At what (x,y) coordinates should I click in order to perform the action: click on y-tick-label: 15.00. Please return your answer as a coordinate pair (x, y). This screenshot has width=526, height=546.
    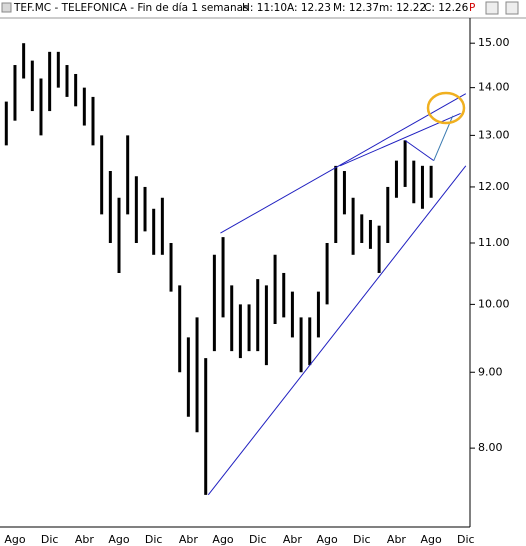
    Looking at the image, I should click on (494, 42).